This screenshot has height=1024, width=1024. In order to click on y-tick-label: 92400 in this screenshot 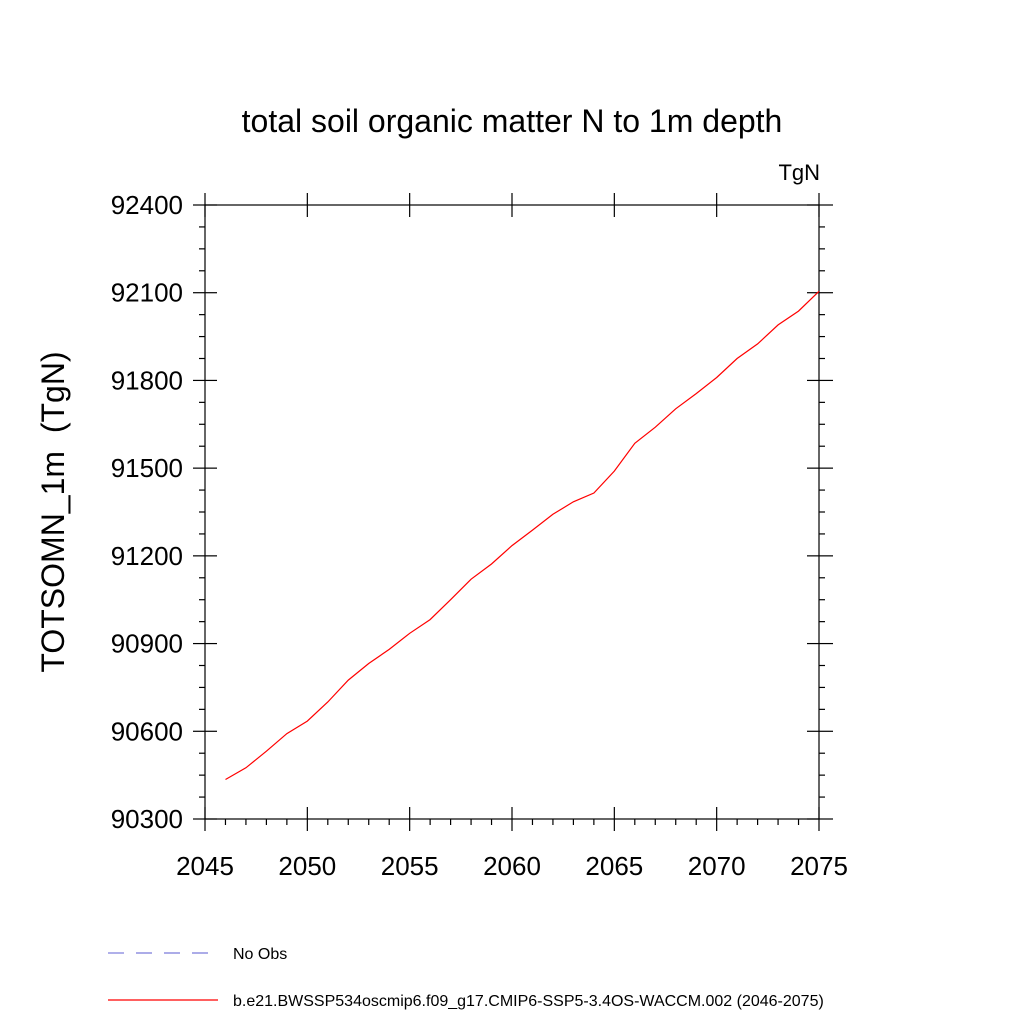, I will do `click(147, 205)`.